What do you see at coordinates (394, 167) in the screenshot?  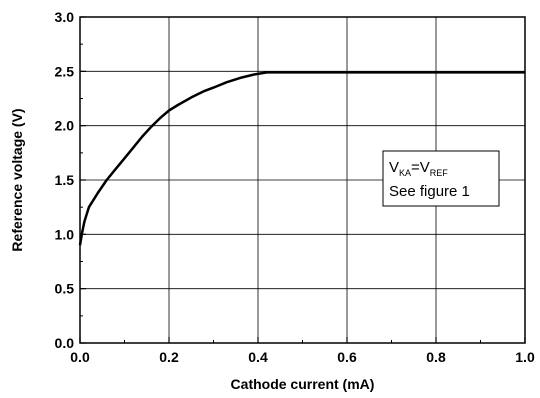 I see `annotation-v: V` at bounding box center [394, 167].